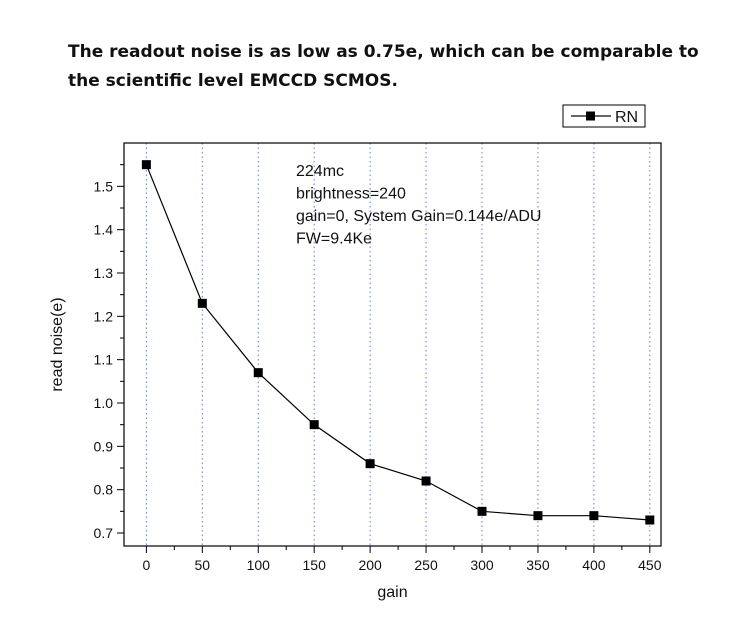 This screenshot has width=750, height=630. What do you see at coordinates (104, 273) in the screenshot?
I see `y-tick-label: 1.3` at bounding box center [104, 273].